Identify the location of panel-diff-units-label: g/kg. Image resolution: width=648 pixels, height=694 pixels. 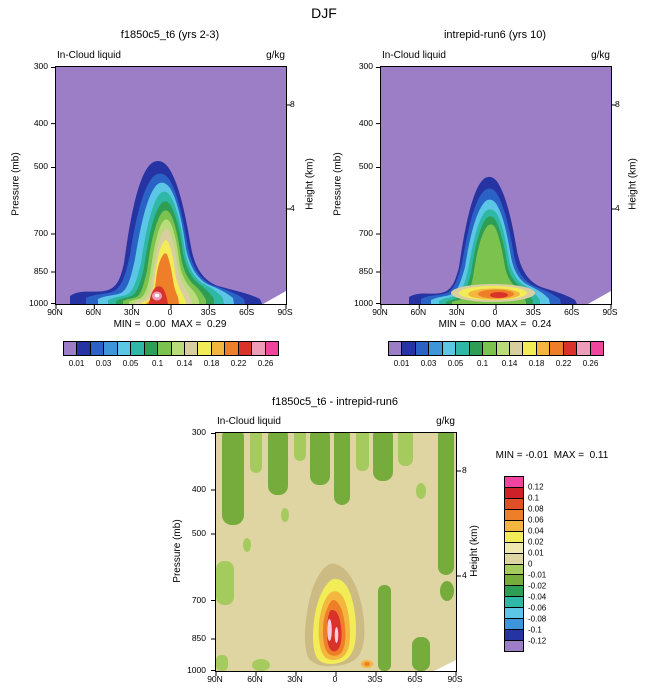
(445, 421).